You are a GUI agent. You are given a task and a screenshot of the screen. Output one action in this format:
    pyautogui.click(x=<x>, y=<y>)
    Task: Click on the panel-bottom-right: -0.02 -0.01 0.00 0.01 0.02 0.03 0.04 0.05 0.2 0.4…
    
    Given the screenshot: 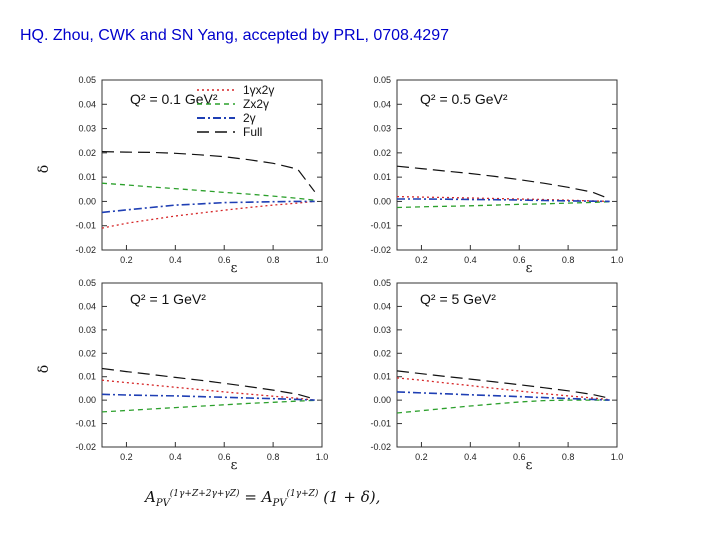 What is the action you would take?
    pyautogui.click(x=496, y=375)
    